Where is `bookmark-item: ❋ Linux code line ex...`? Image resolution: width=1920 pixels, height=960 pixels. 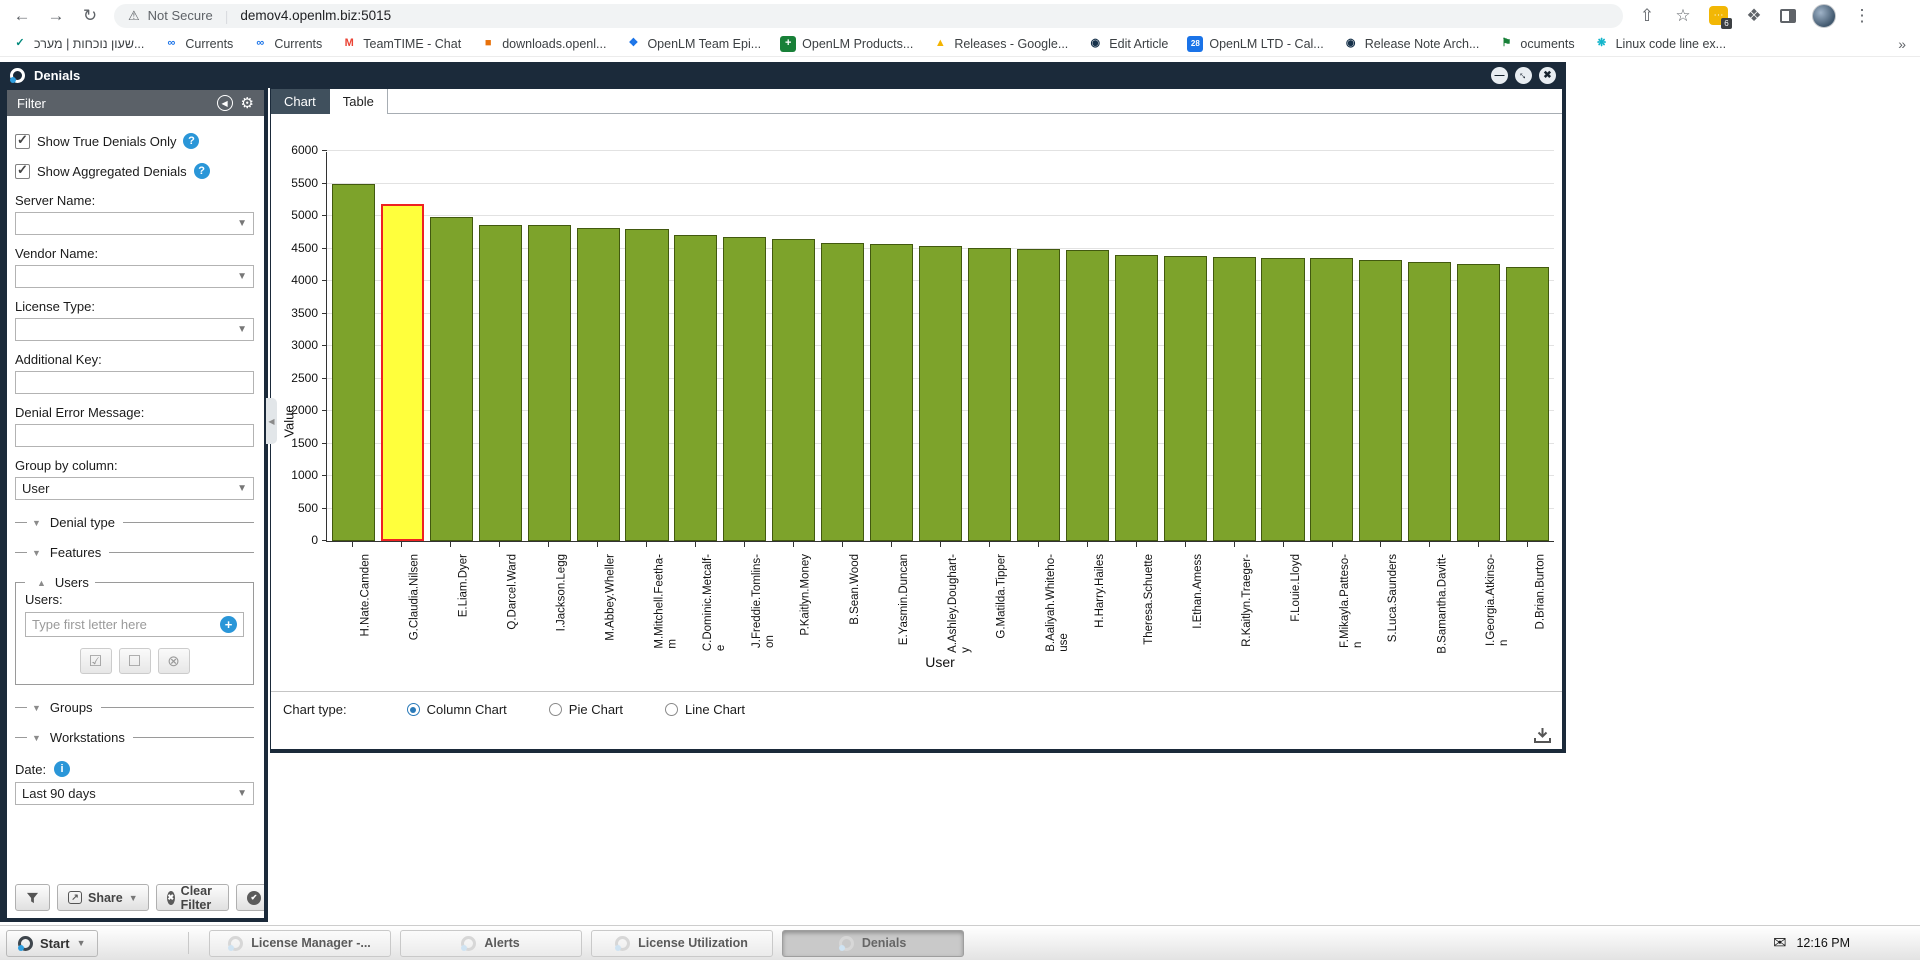
bookmark-item: ❋ Linux code line ex... is located at coordinates (1659, 43).